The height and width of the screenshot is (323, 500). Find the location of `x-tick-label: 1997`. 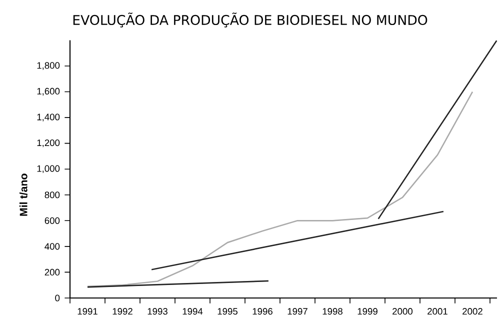

x-tick-label: 1997 is located at coordinates (298, 311).